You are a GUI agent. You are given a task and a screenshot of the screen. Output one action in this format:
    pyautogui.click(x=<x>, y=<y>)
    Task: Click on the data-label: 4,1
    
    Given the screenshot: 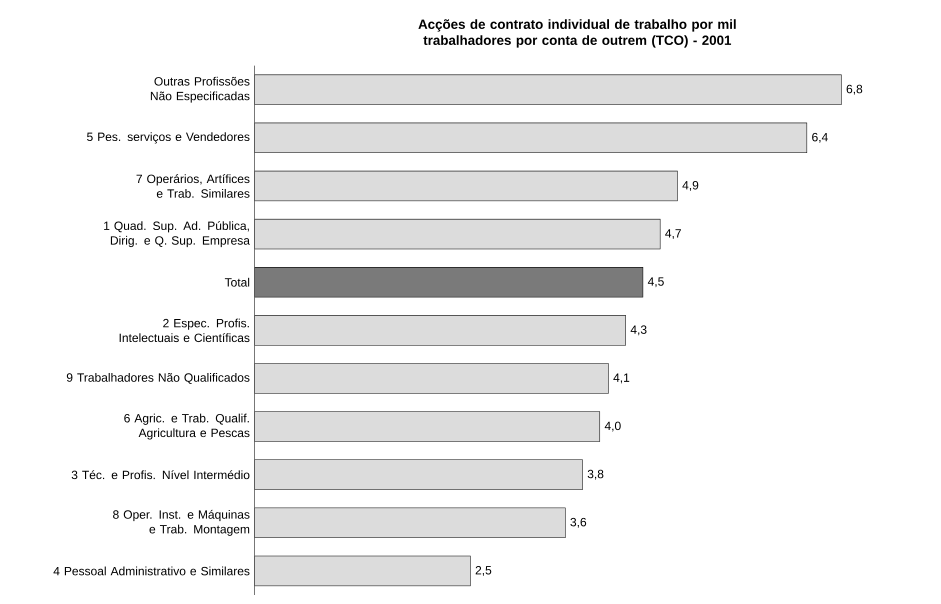 What is the action you would take?
    pyautogui.click(x=621, y=379)
    